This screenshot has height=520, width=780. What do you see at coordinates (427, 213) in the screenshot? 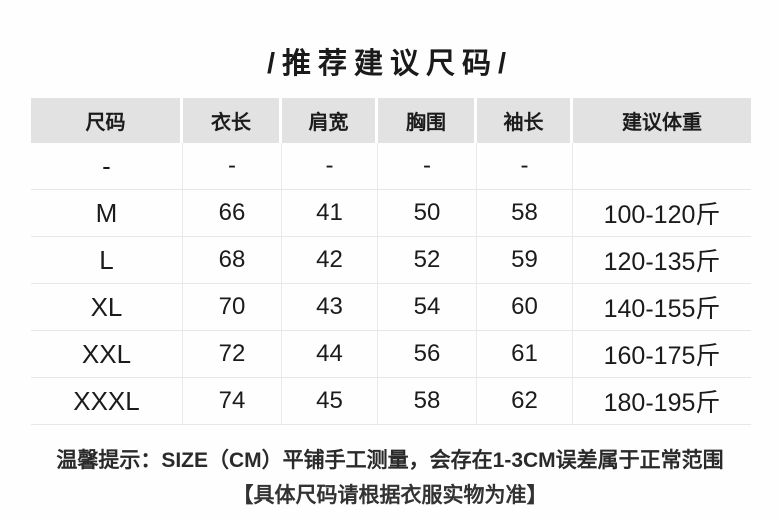
I see `chest-cell: 50` at bounding box center [427, 213].